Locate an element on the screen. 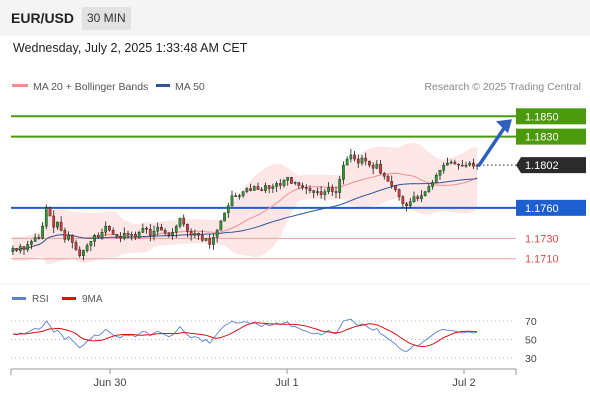  ma20-legend-swatch is located at coordinates (20, 85).